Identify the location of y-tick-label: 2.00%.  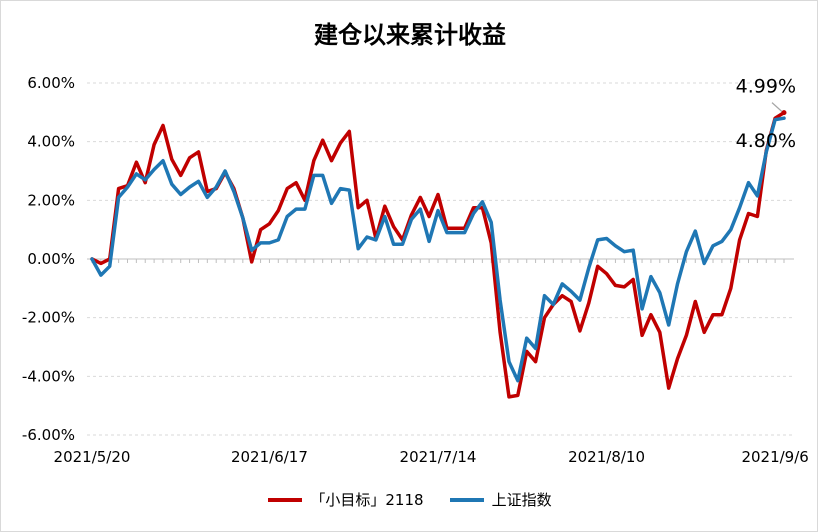
(51, 200).